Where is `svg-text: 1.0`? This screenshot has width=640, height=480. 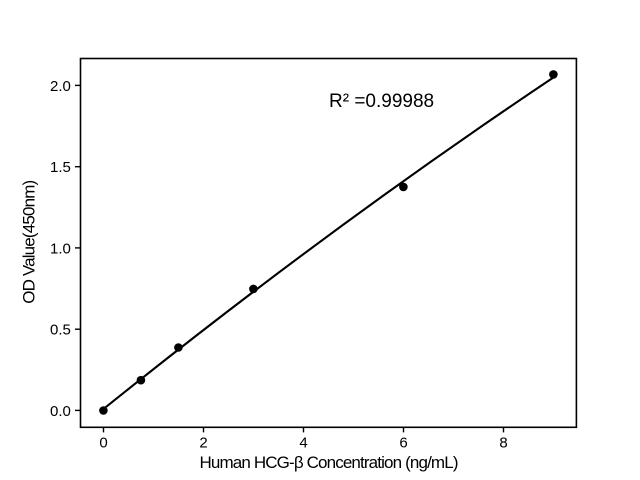 svg-text: 1.0 is located at coordinates (60, 248).